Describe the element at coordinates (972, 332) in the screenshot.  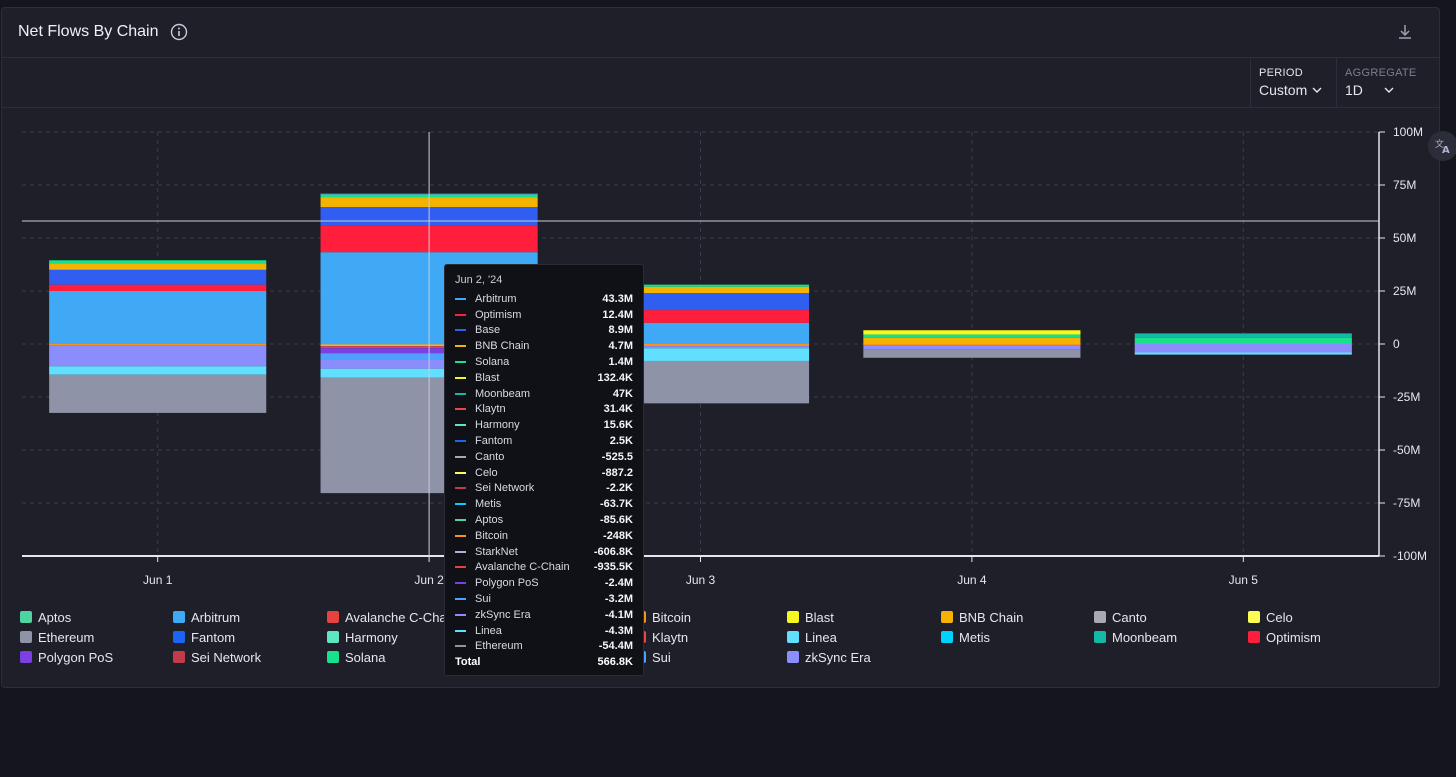
I see `bar-segment-blast` at that location.